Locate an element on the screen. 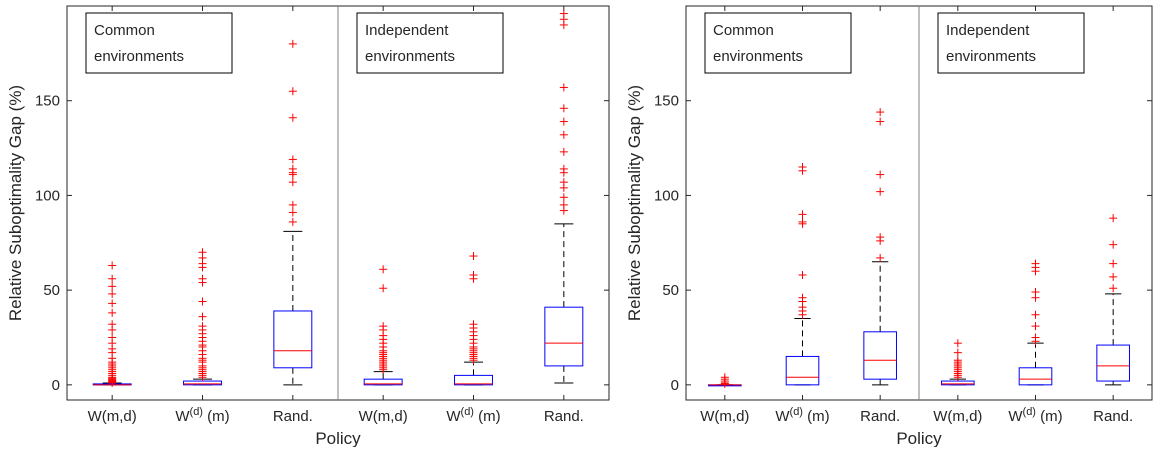 This screenshot has height=452, width=1166. y-tick-label: 100 is located at coordinates (47, 195).